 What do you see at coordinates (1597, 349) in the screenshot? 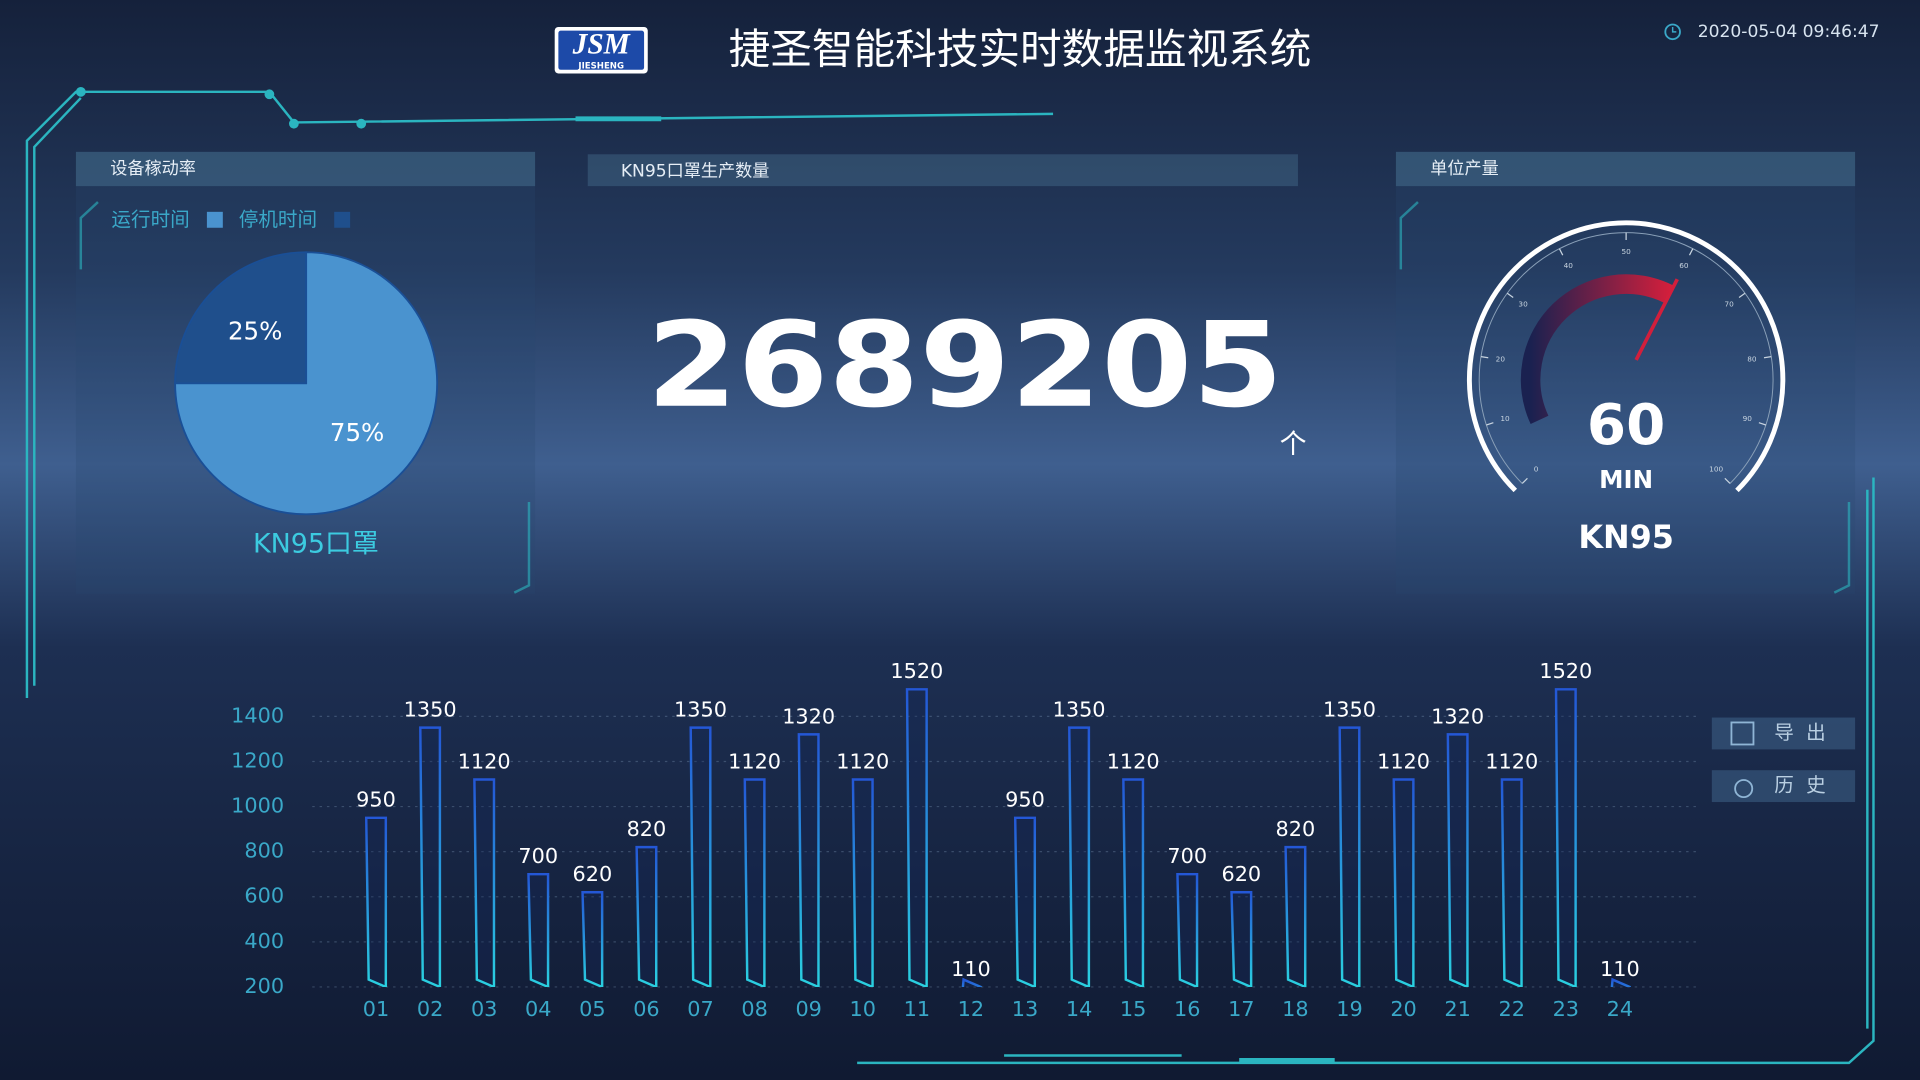
I see `gauge-value-arc` at bounding box center [1597, 349].